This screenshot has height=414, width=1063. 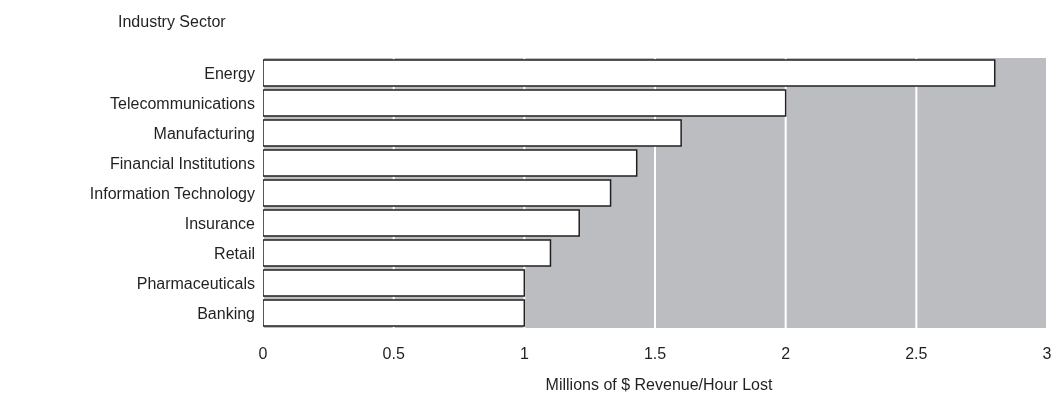 What do you see at coordinates (172, 193) in the screenshot?
I see `y-tick-label: Information Technology` at bounding box center [172, 193].